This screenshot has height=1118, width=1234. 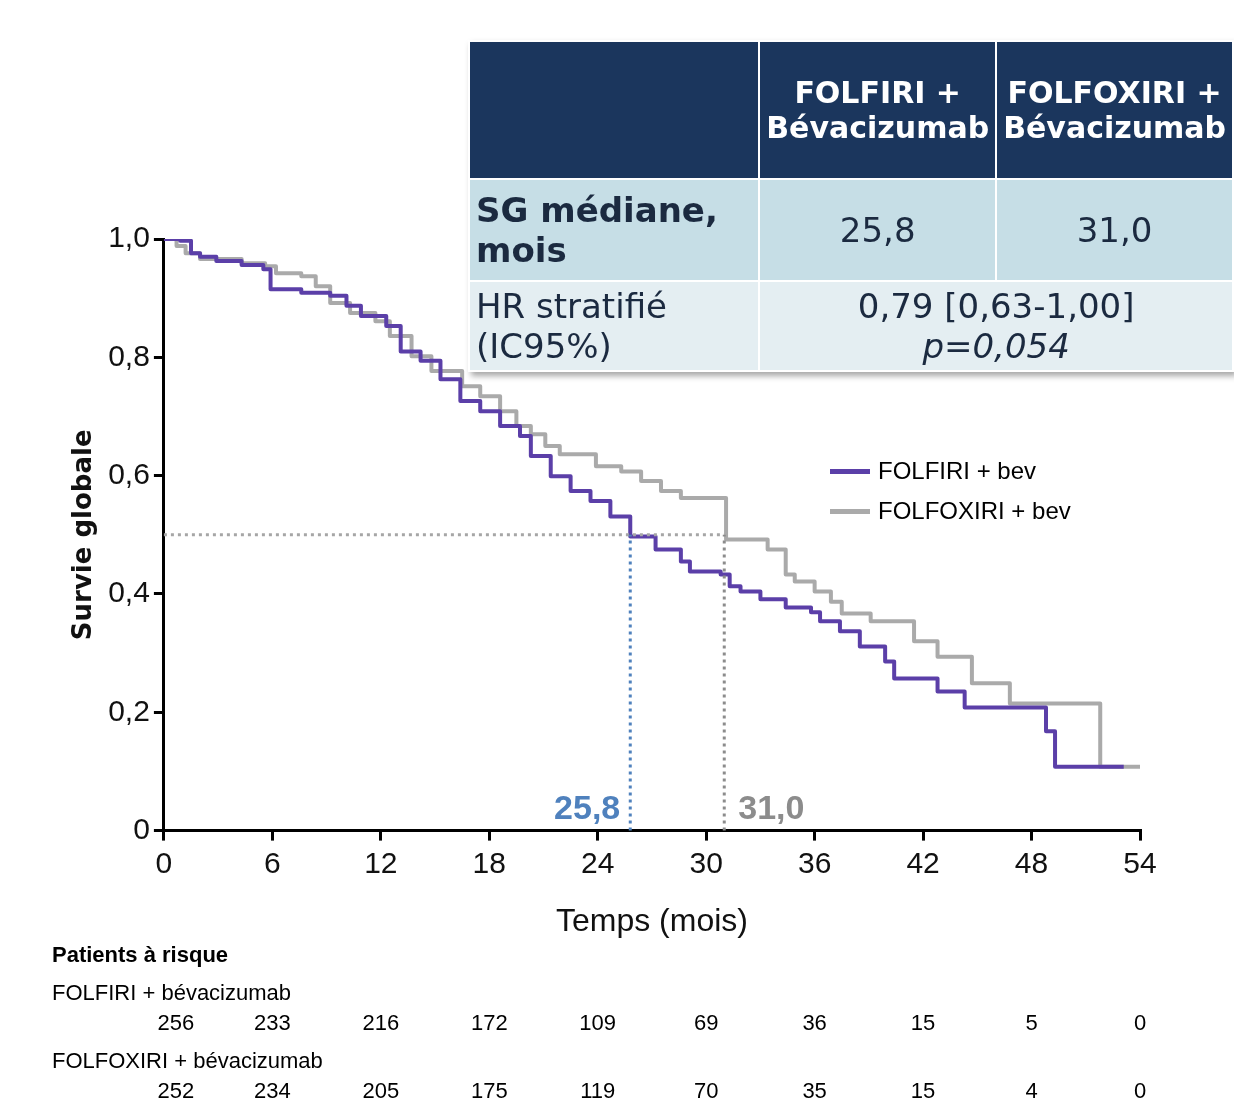 I want to click on text: FOLFIRI + bévacizumab, so click(x=172, y=993).